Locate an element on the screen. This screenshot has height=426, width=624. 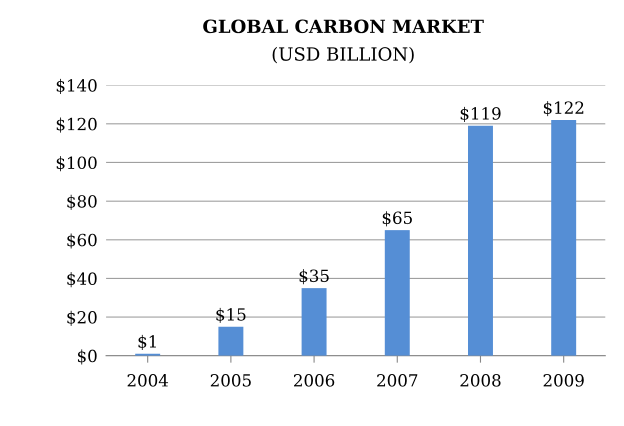
x-tick-label: 2006 is located at coordinates (314, 380).